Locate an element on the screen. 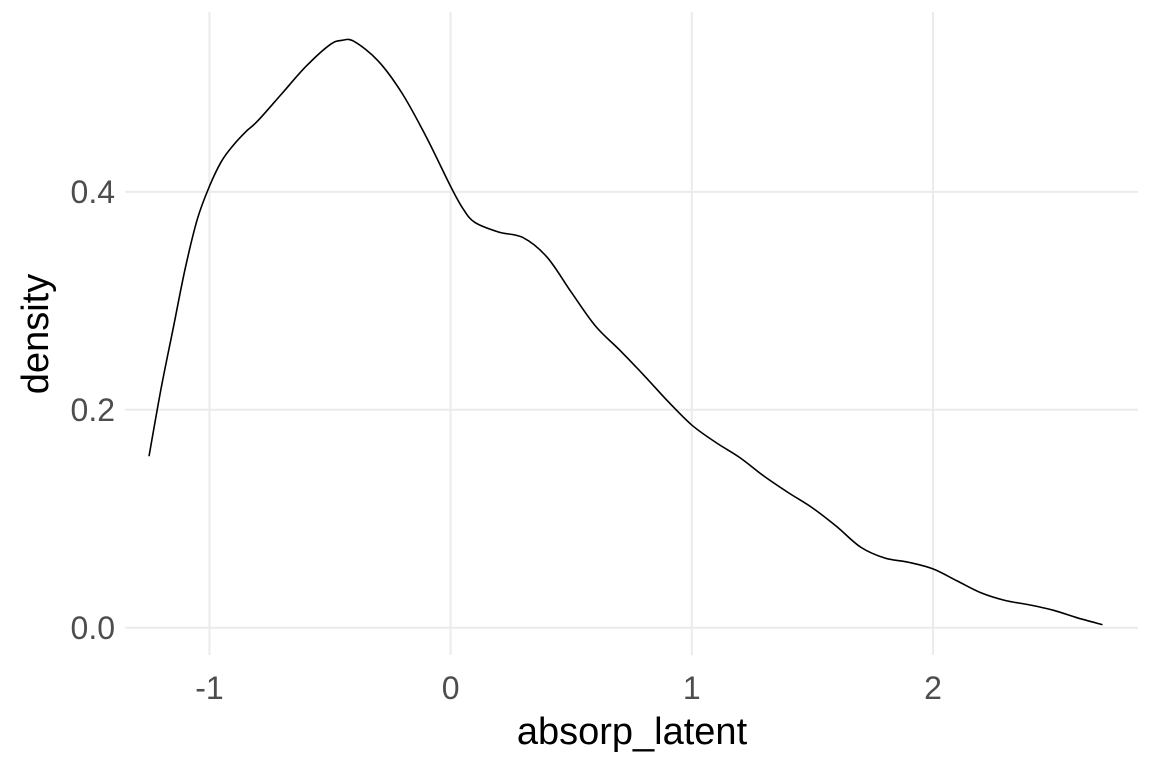  y-tick-label: 0.4 is located at coordinates (93, 192).